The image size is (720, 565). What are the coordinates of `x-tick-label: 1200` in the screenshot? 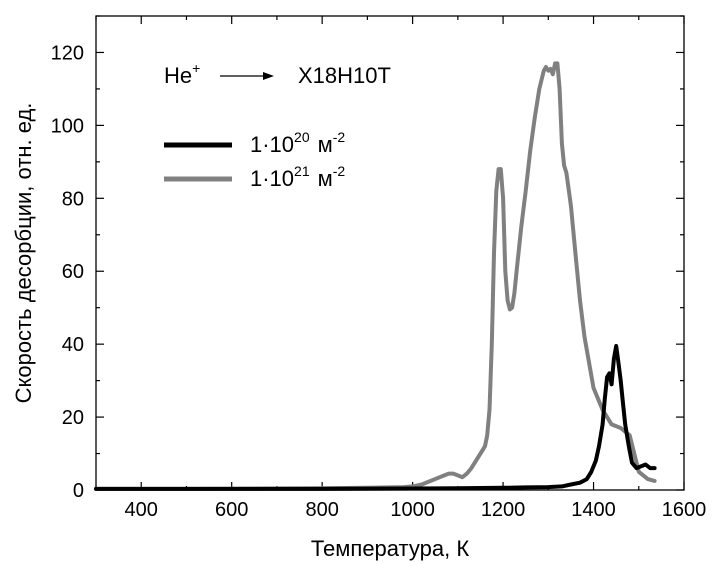 It's located at (503, 510).